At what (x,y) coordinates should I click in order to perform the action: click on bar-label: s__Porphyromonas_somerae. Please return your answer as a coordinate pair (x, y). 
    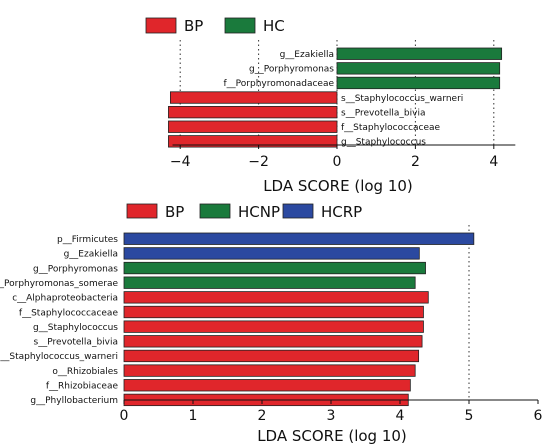
    Looking at the image, I should click on (59, 284).